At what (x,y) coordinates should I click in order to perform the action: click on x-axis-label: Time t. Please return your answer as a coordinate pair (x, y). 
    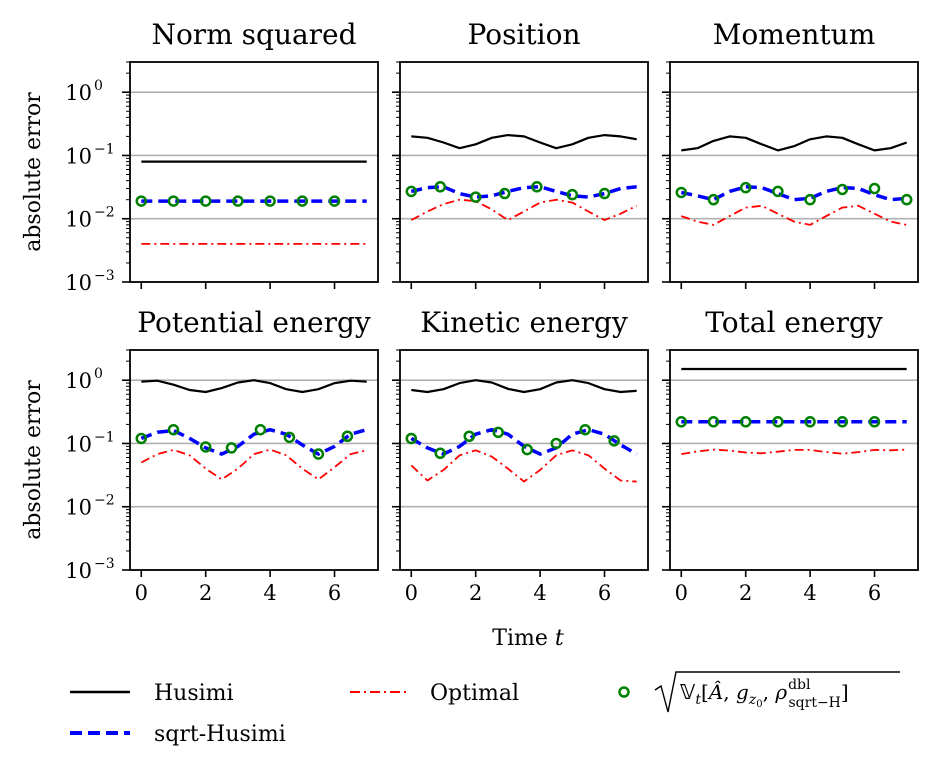
    Looking at the image, I should click on (528, 638).